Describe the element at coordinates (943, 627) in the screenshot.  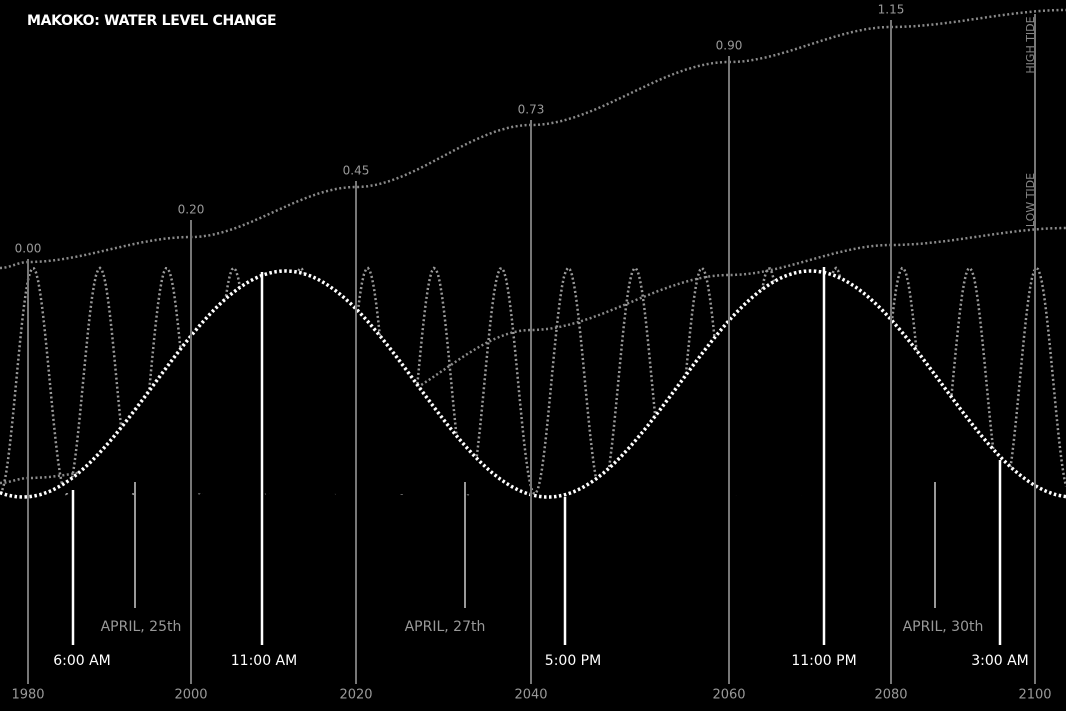
I see `date-label: APRIL, 30th` at that location.